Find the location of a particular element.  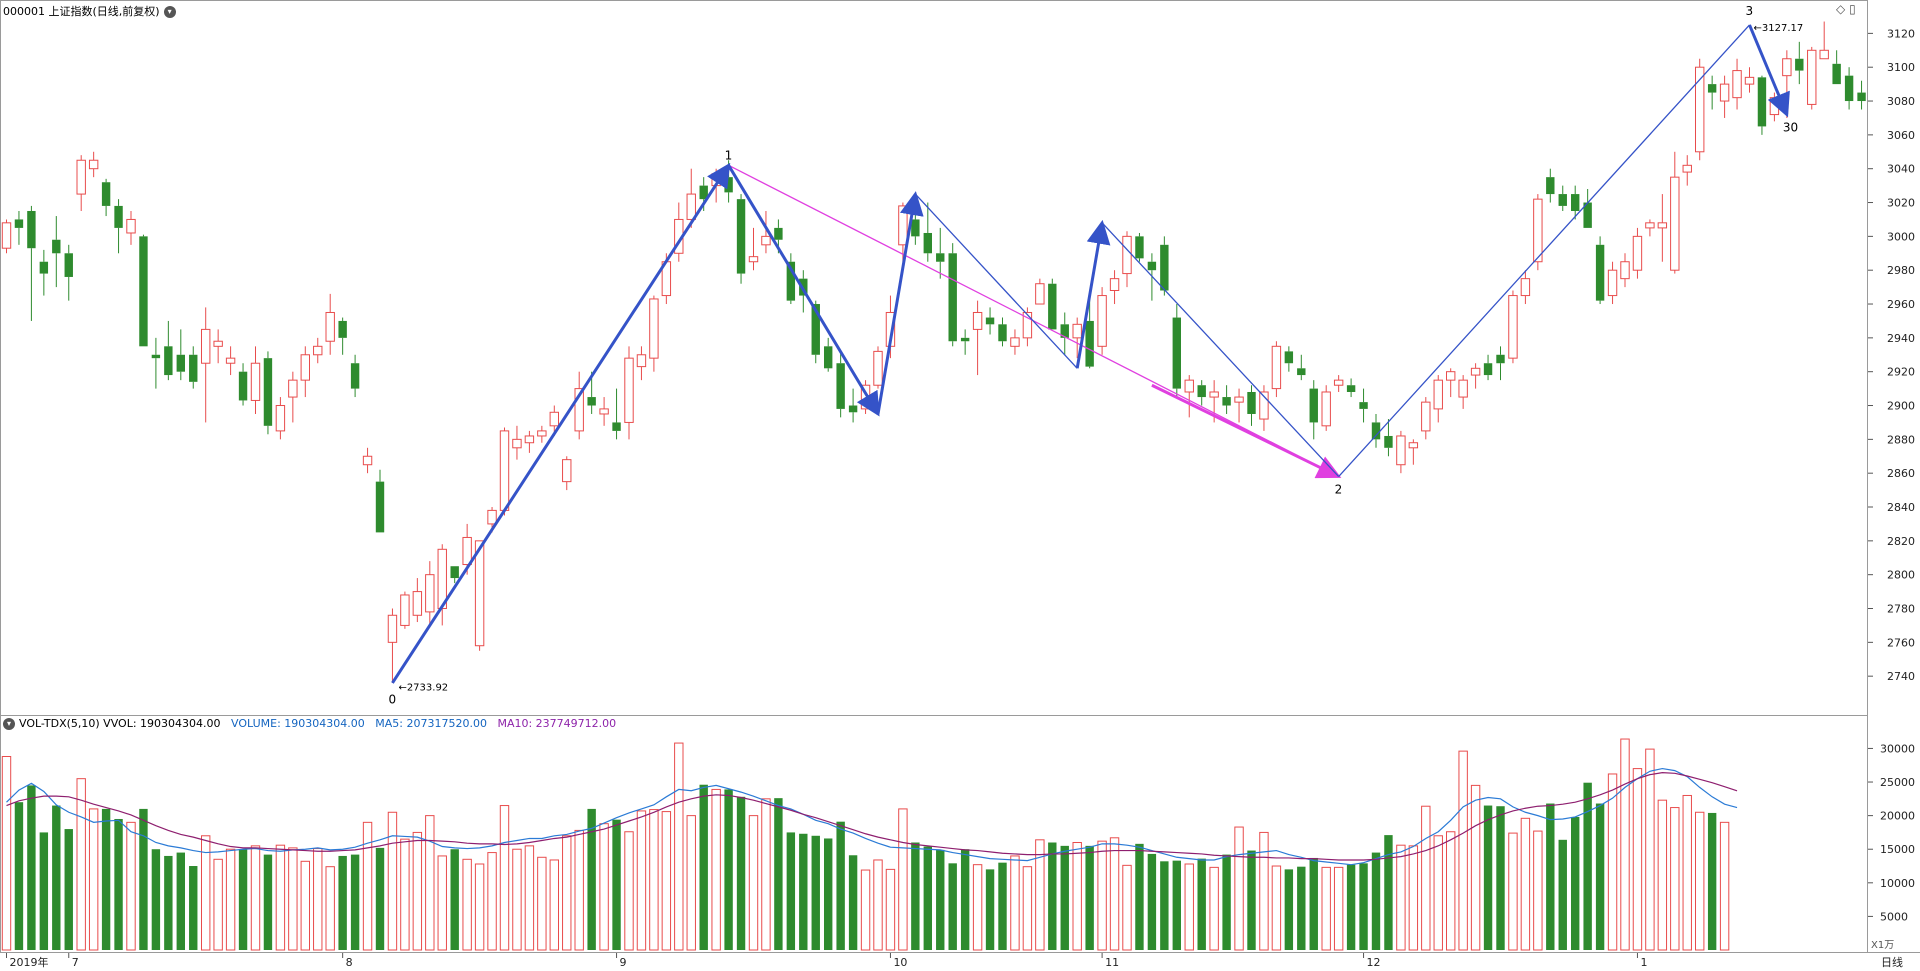

price-tick-label: 2780 is located at coordinates (1901, 609).